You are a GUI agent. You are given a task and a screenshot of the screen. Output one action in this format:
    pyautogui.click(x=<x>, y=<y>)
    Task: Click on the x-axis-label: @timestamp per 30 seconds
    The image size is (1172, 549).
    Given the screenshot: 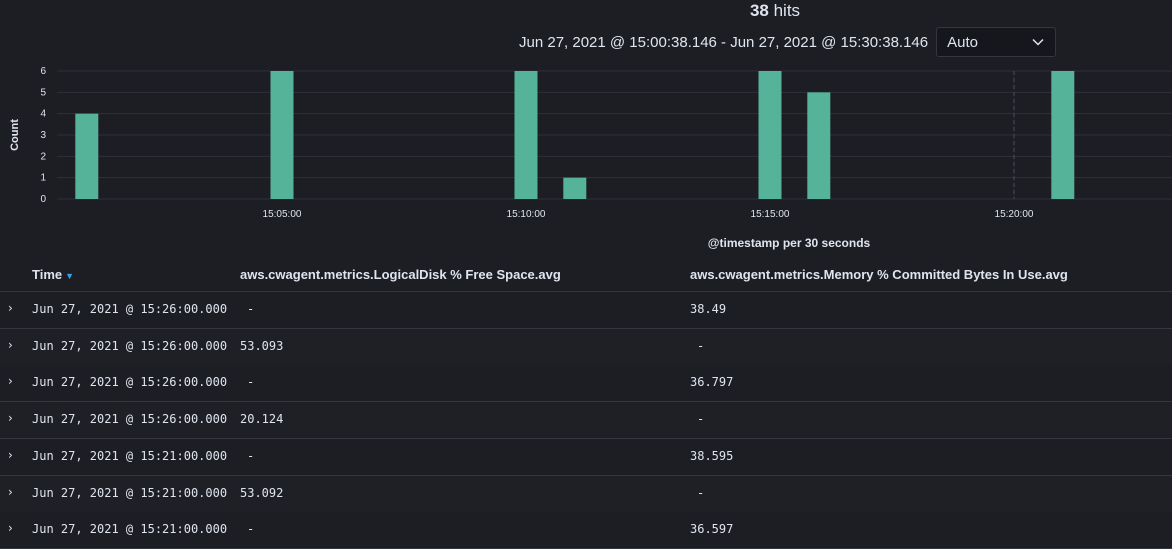 What is the action you would take?
    pyautogui.click(x=789, y=243)
    